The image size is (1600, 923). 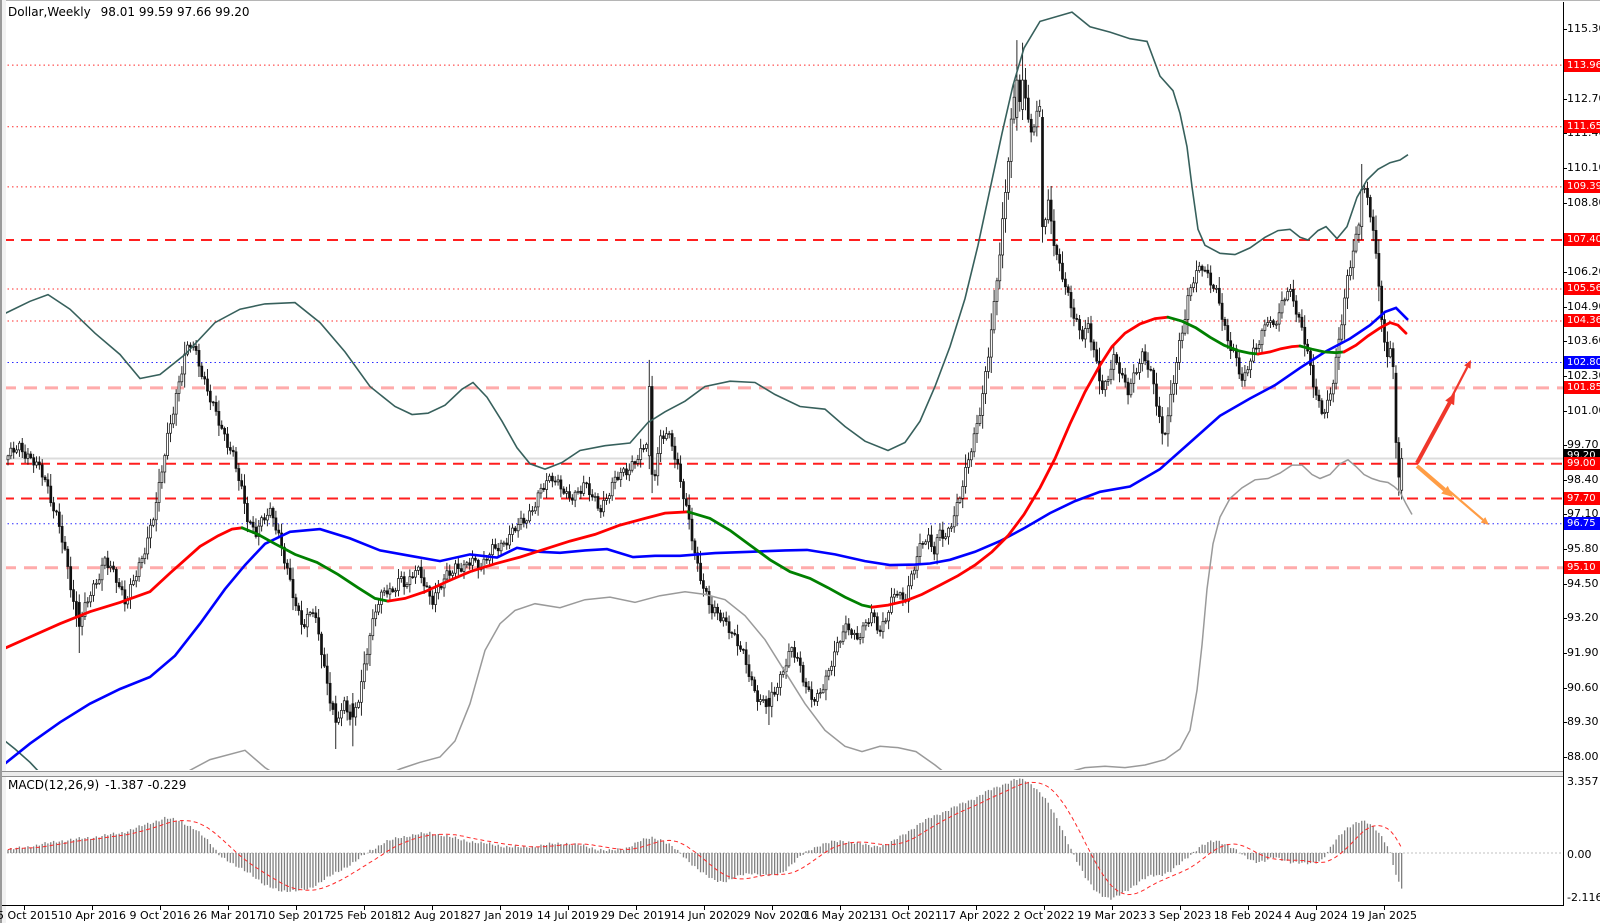 I want to click on date-tick-label: 14 Jun 2020, so click(x=704, y=915).